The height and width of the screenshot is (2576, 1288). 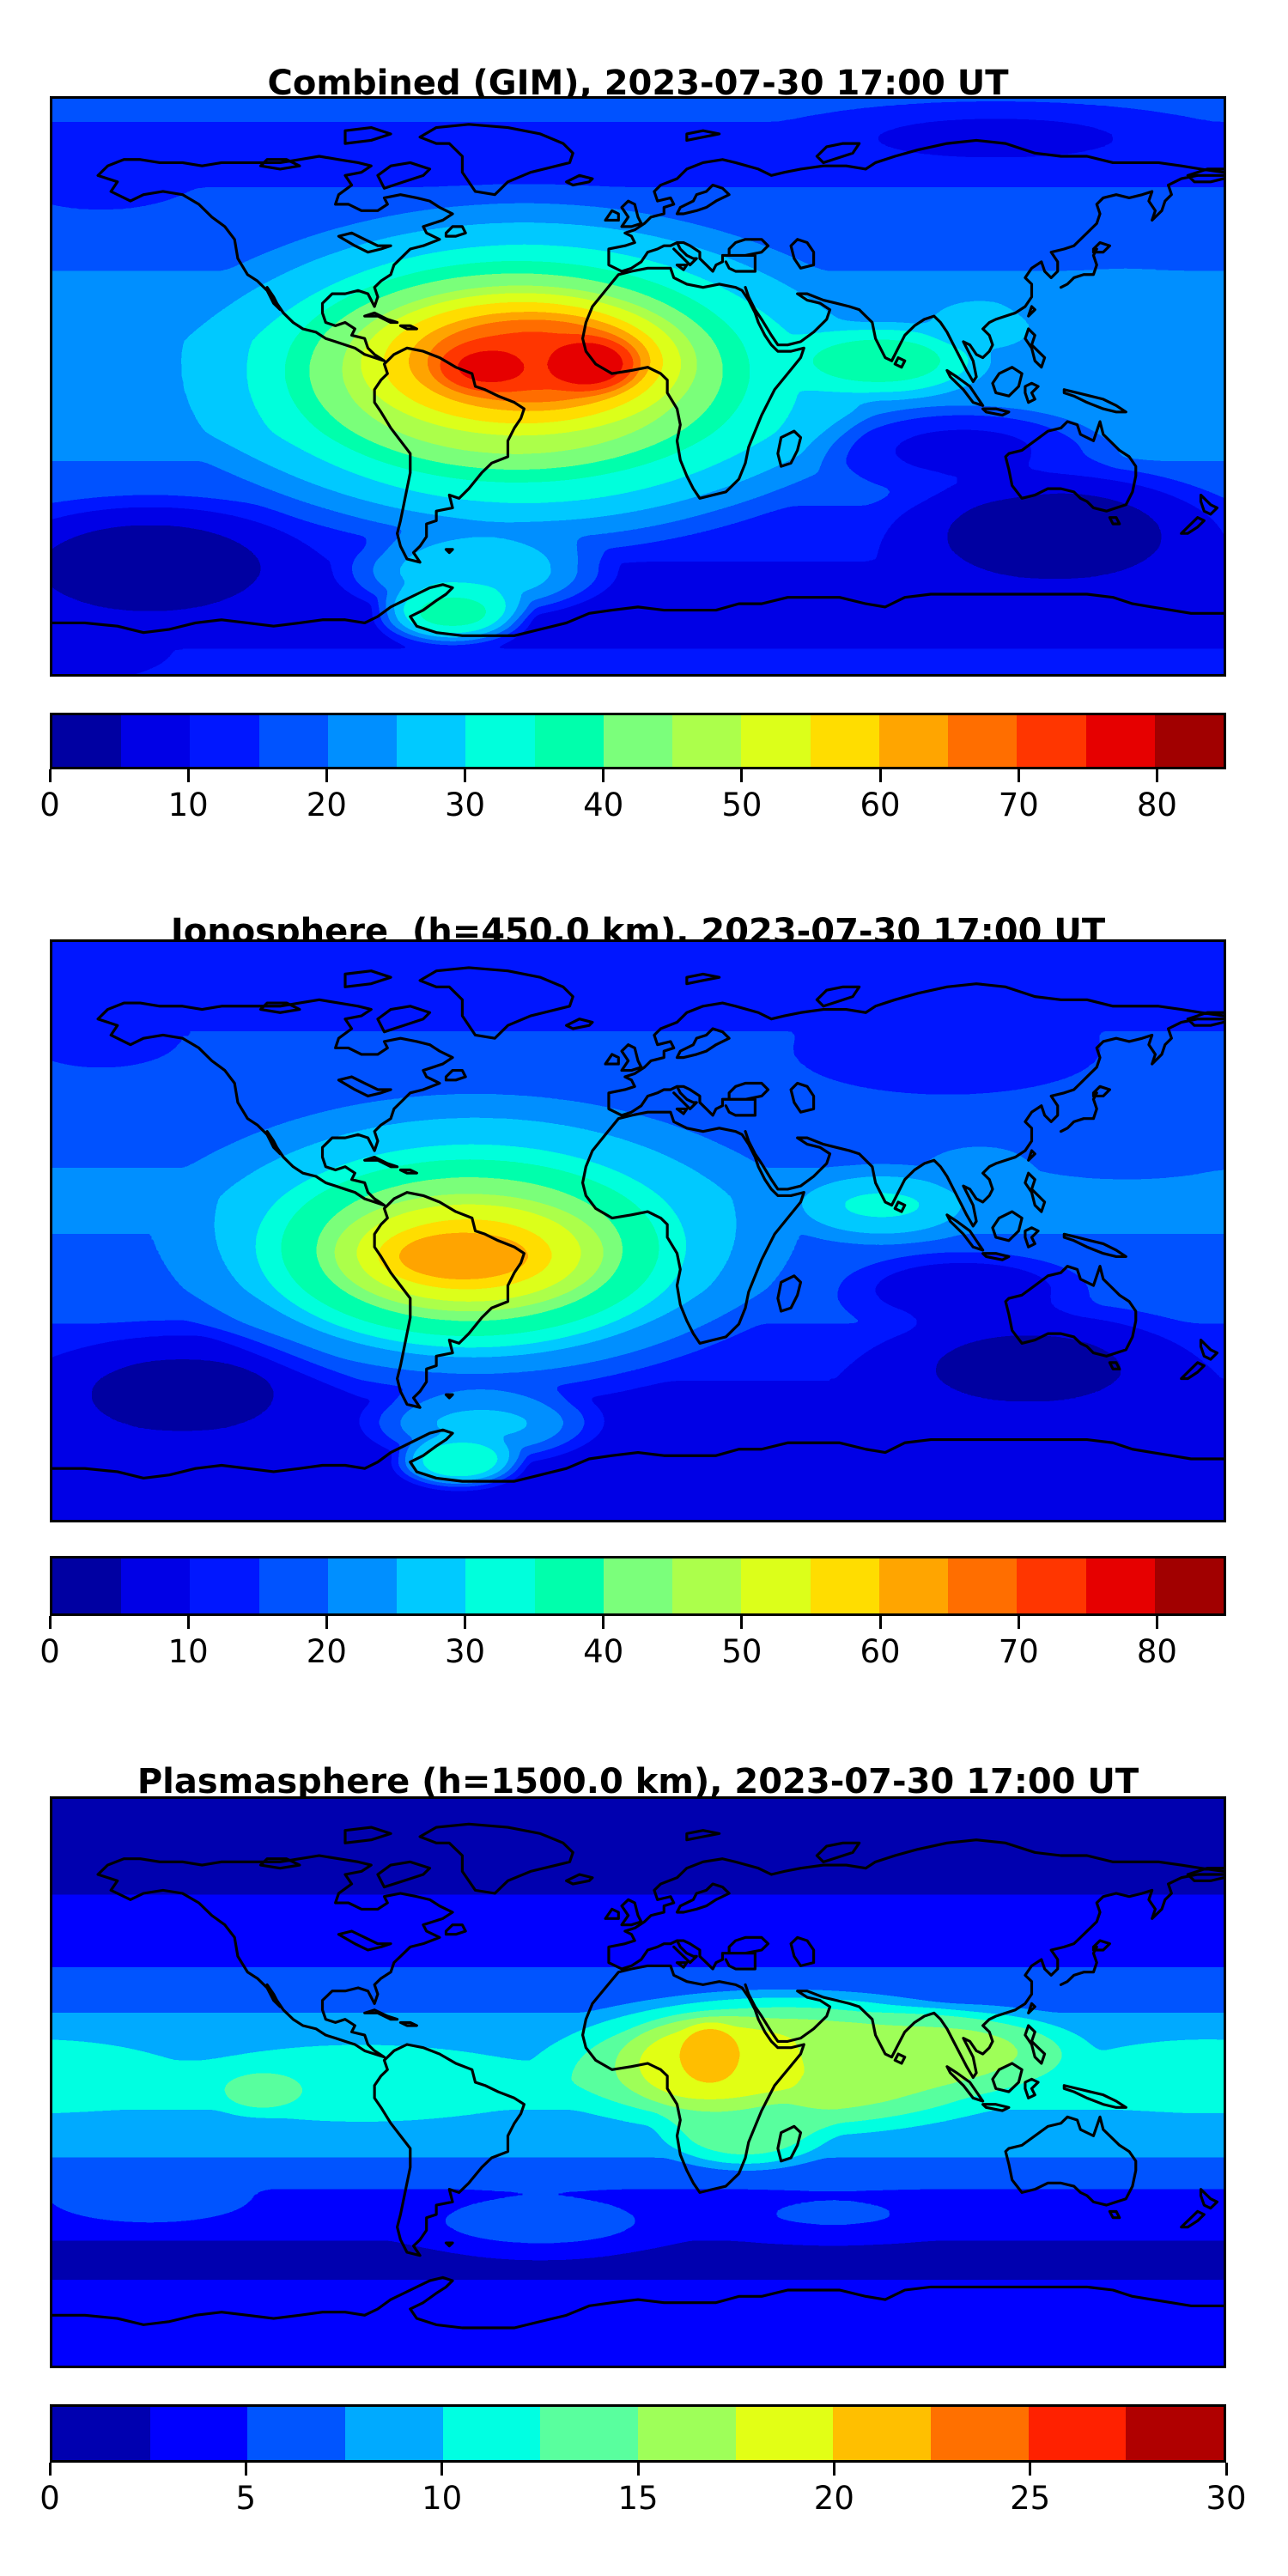 I want to click on colorbar-tick-label: 60, so click(x=881, y=805).